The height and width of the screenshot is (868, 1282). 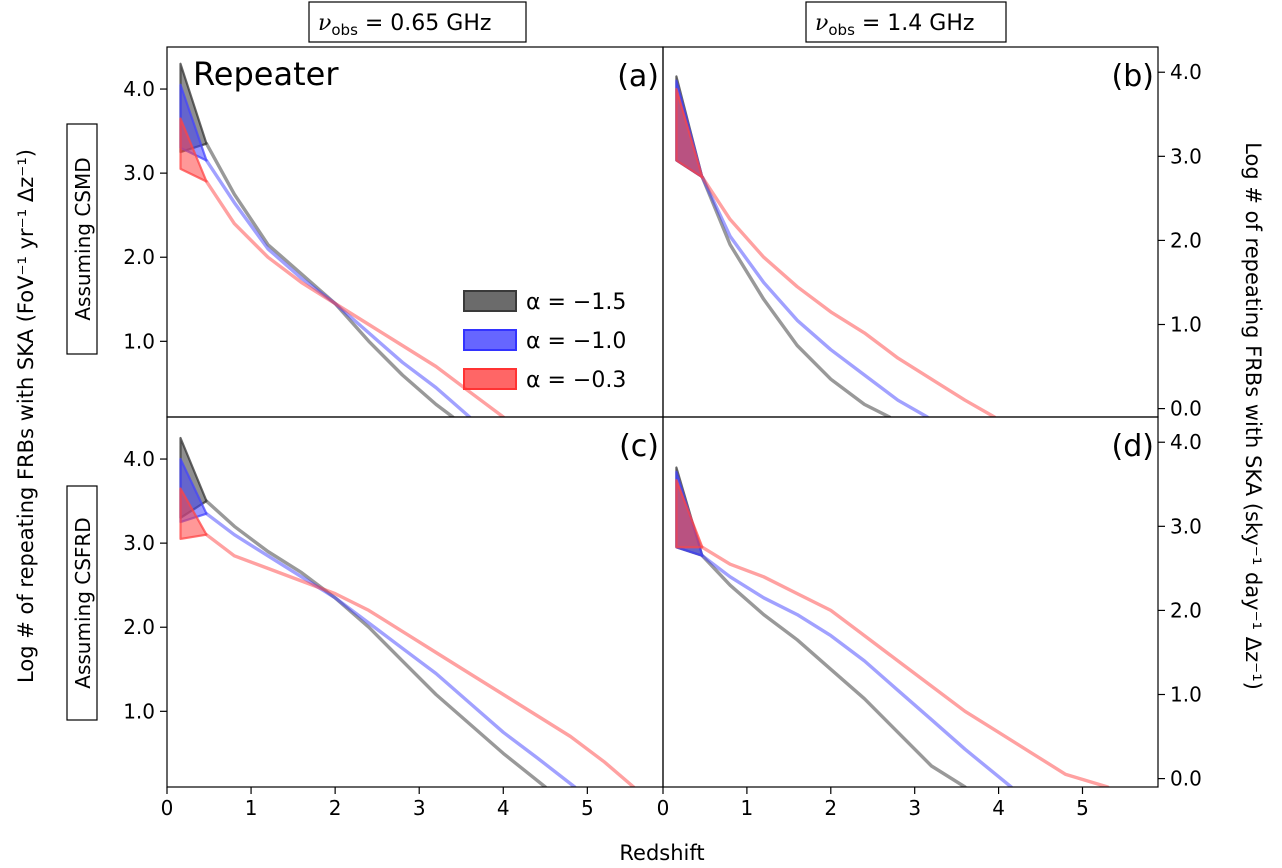 I want to click on legend-label: α = −1.0, so click(x=576, y=341).